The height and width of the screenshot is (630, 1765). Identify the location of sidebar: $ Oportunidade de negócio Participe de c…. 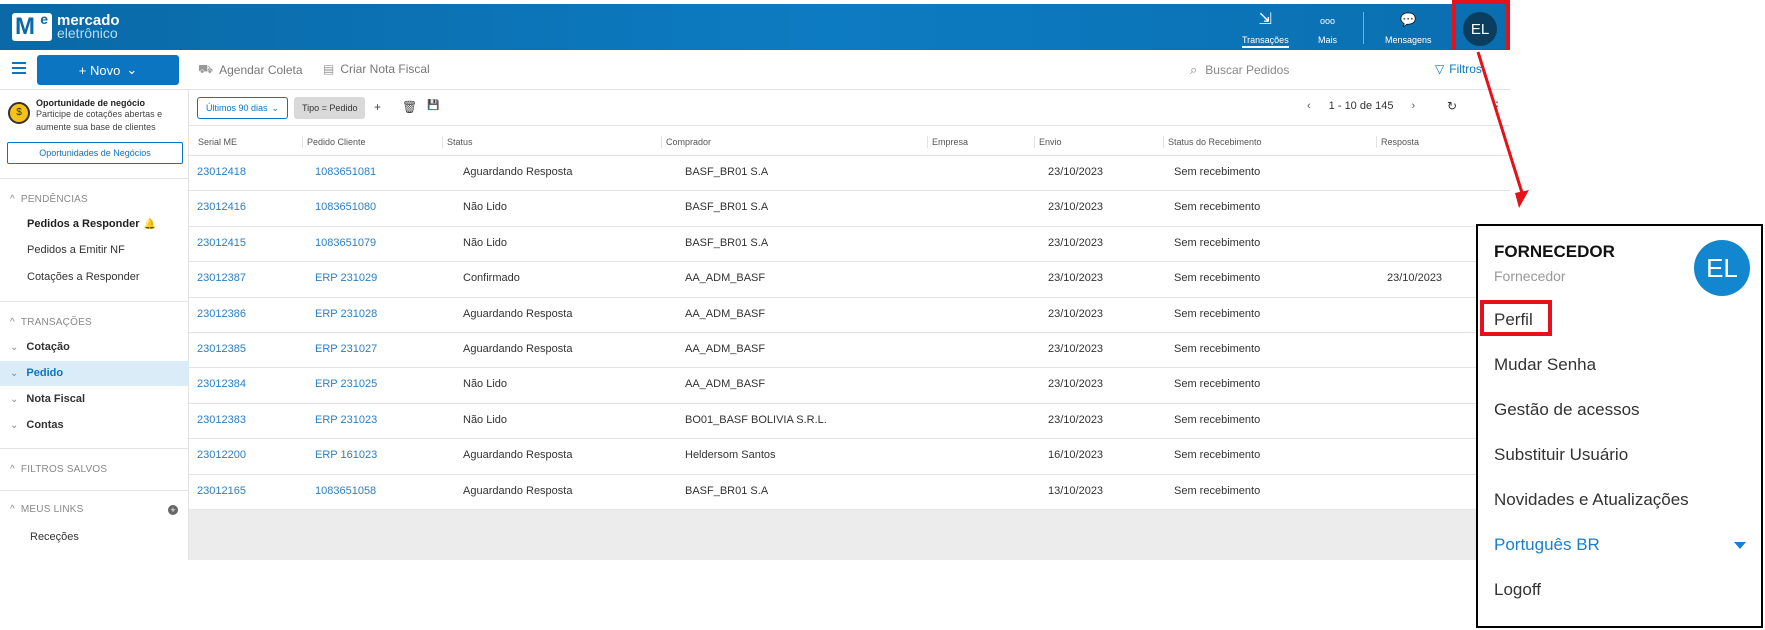
(94, 325).